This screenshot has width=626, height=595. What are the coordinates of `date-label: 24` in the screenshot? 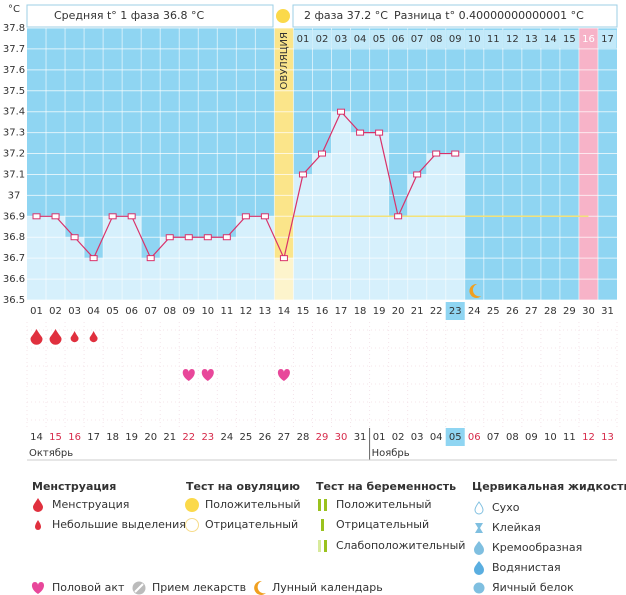 It's located at (226, 437).